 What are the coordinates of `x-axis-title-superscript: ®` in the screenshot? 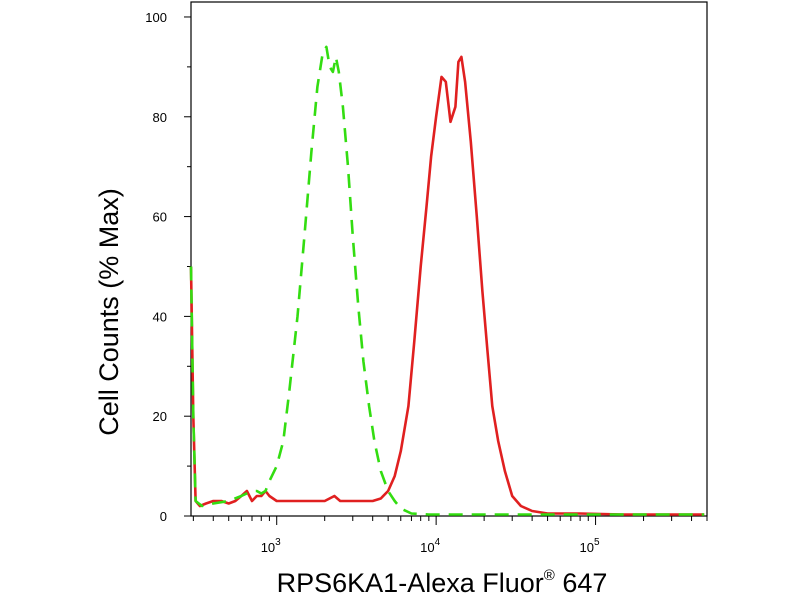 It's located at (549, 575).